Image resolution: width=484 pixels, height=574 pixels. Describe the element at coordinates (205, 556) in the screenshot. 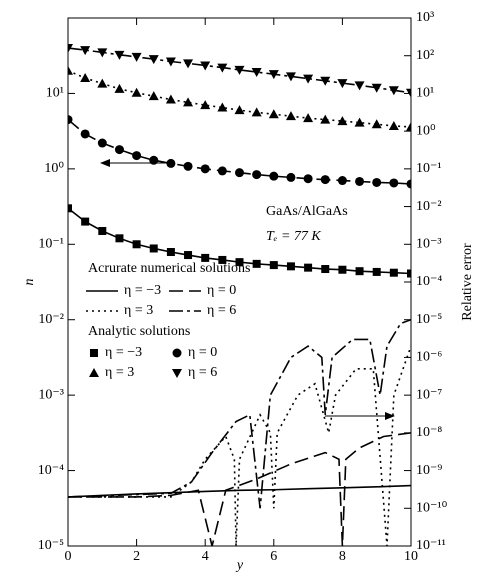

I see `x-tick-label: 4` at that location.